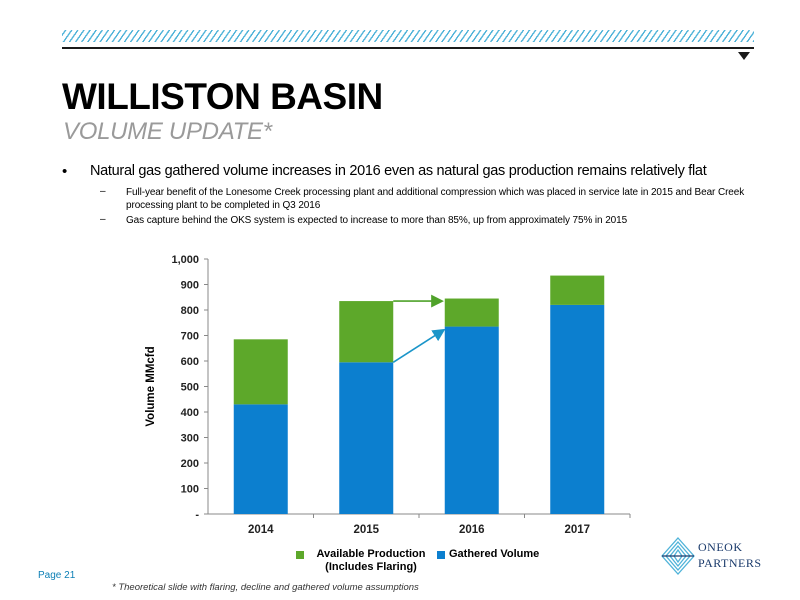 This screenshot has width=800, height=600. I want to click on arrow-gathered-volume, so click(419, 345).